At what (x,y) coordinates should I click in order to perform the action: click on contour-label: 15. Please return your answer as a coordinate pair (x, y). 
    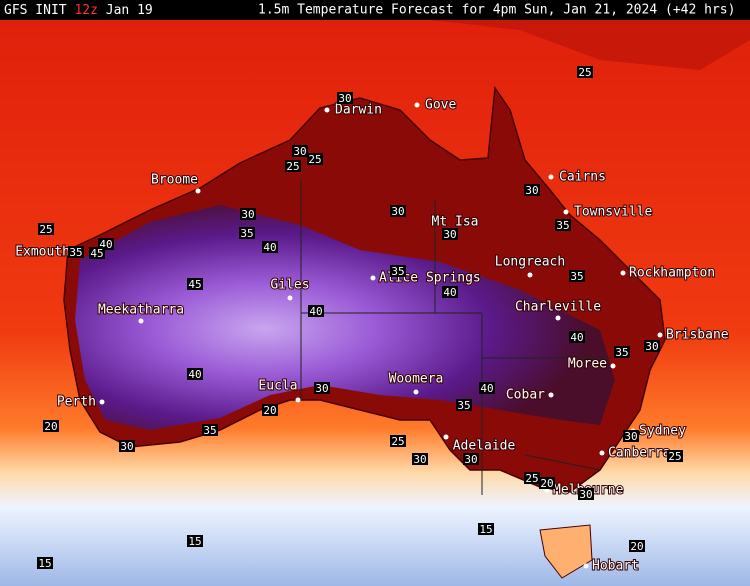
    Looking at the image, I should click on (194, 541).